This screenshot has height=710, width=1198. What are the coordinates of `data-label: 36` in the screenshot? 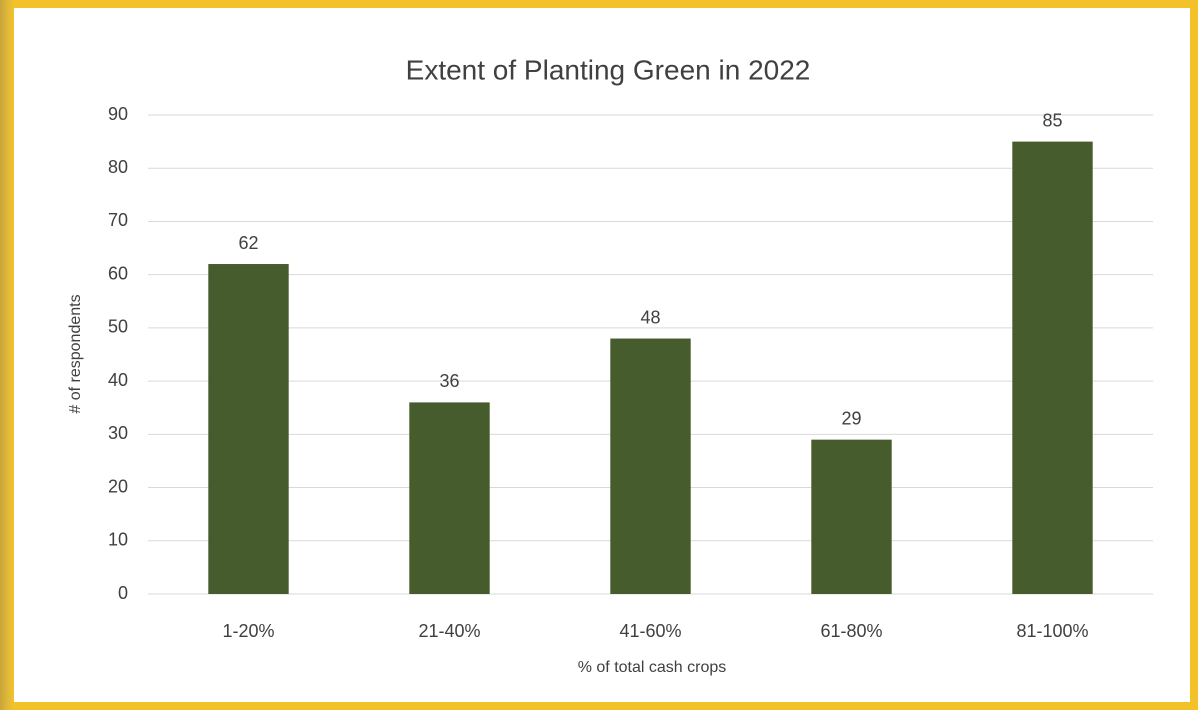 It's located at (449, 381).